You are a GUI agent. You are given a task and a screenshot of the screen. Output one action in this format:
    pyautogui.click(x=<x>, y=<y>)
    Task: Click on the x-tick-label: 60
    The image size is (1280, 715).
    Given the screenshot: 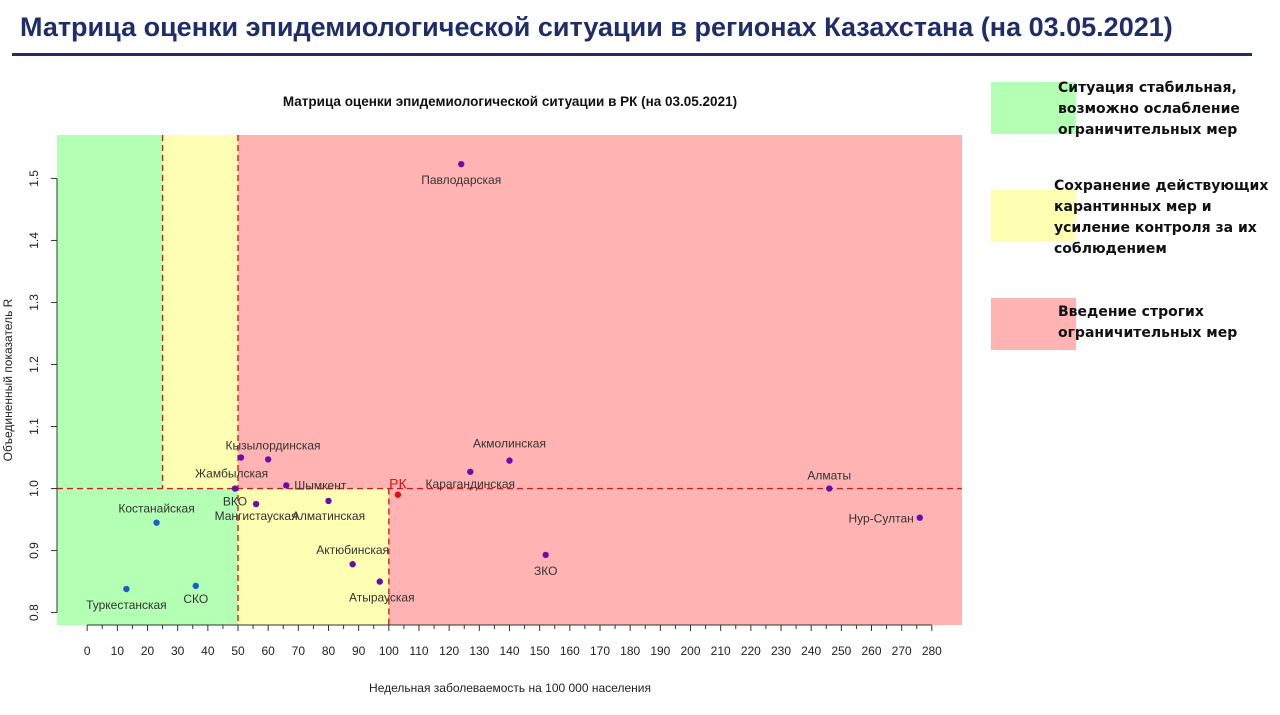 What is the action you would take?
    pyautogui.click(x=268, y=651)
    